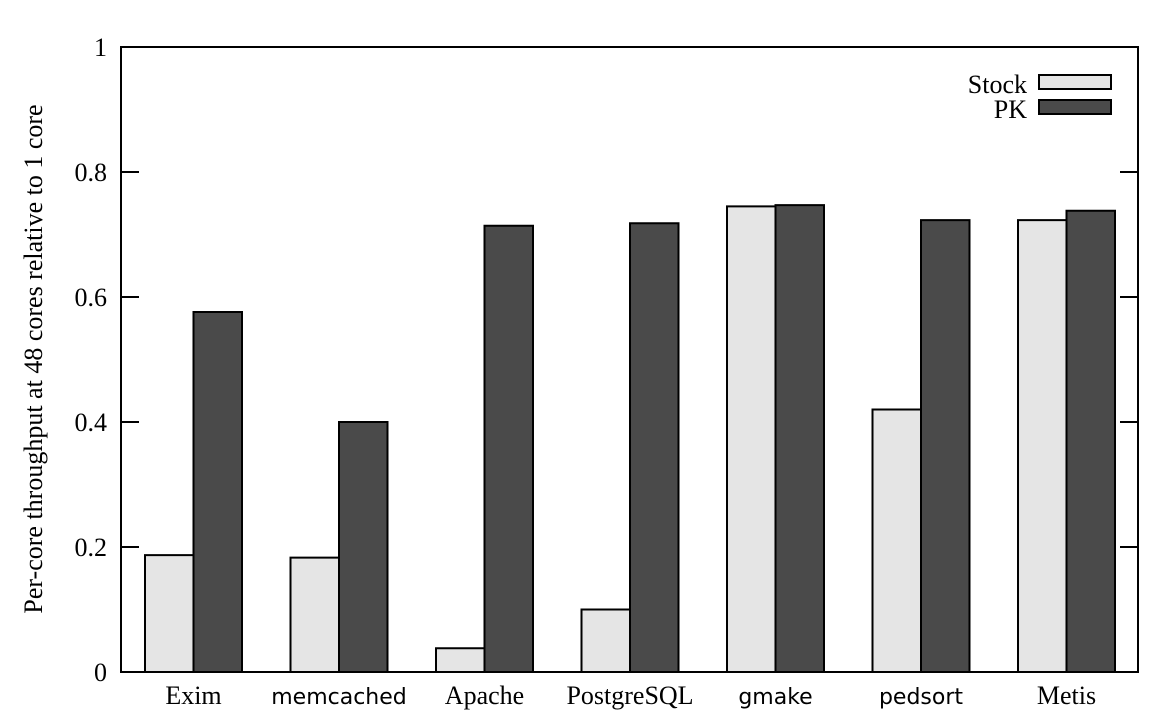 This screenshot has width=1165, height=724. What do you see at coordinates (460, 660) in the screenshot?
I see `bar-stock-apache` at bounding box center [460, 660].